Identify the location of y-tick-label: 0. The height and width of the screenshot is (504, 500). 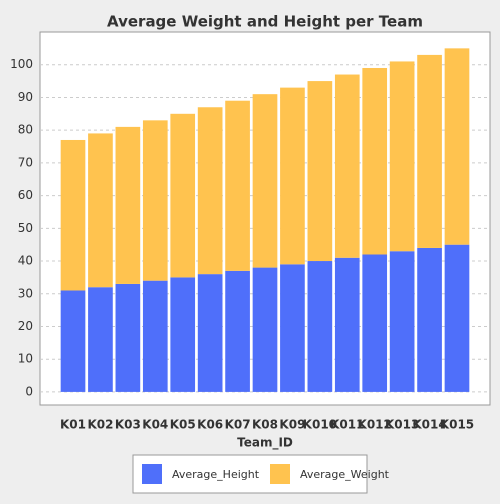
(29, 391).